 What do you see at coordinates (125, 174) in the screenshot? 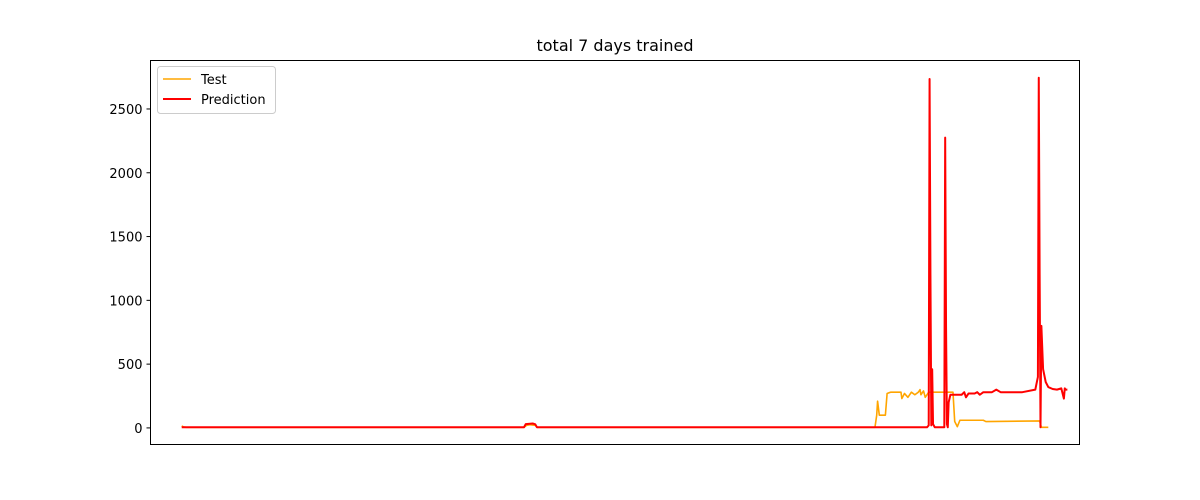
I see `y-tick-label: 2000` at bounding box center [125, 174].